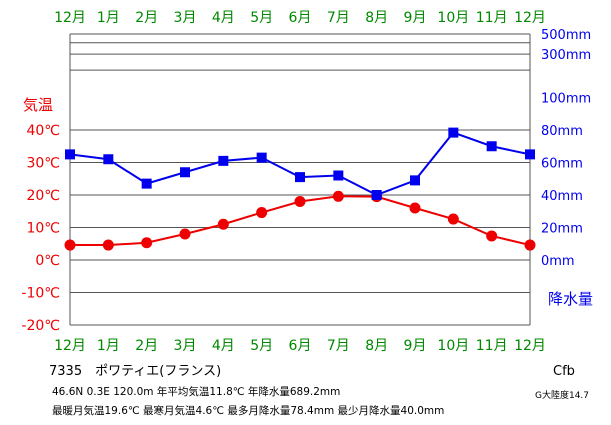 This screenshot has height=425, width=611. Describe the element at coordinates (566, 35) in the screenshot. I see `precipitation-tick-label: 500mm` at that location.